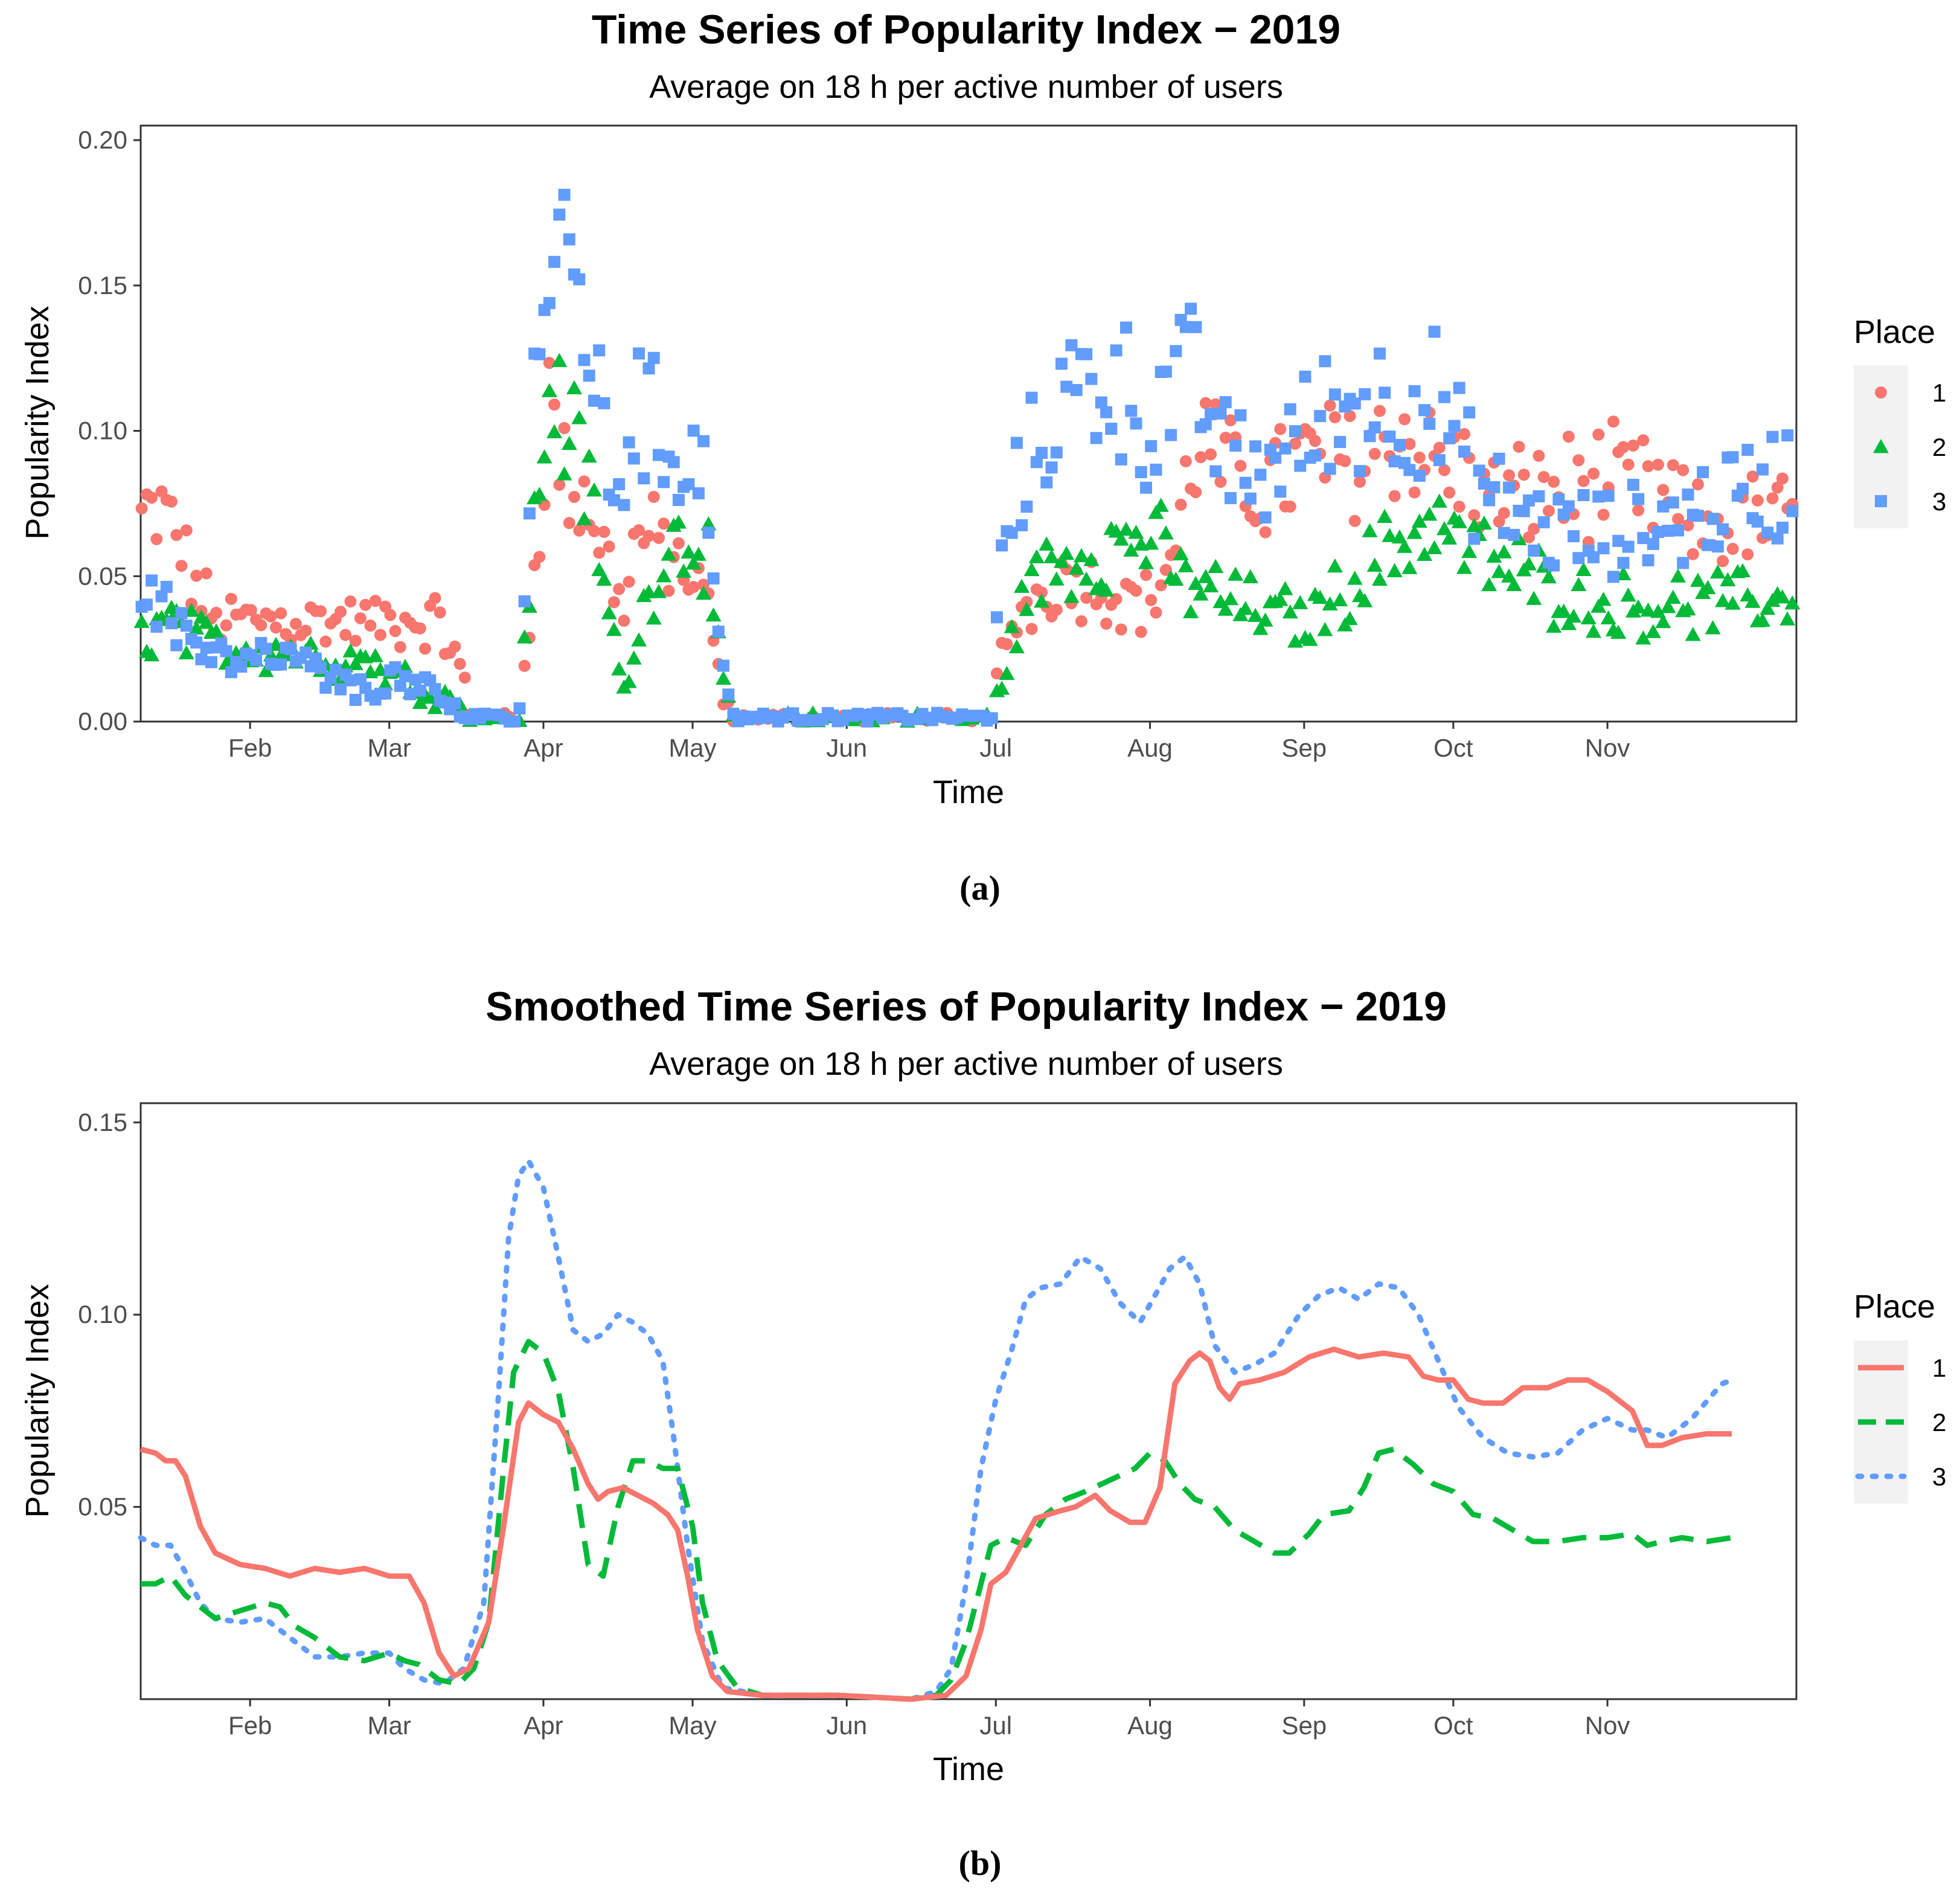 The height and width of the screenshot is (1896, 1960). Describe the element at coordinates (1894, 1307) in the screenshot. I see `chart-b-legend-title: Place` at that location.